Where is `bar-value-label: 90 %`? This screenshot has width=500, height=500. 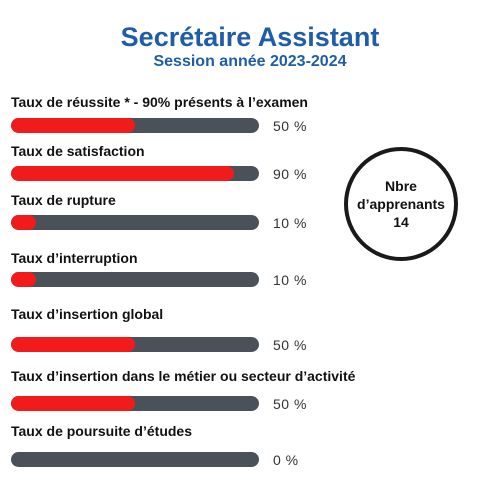
bar-value-label: 90 % is located at coordinates (290, 174).